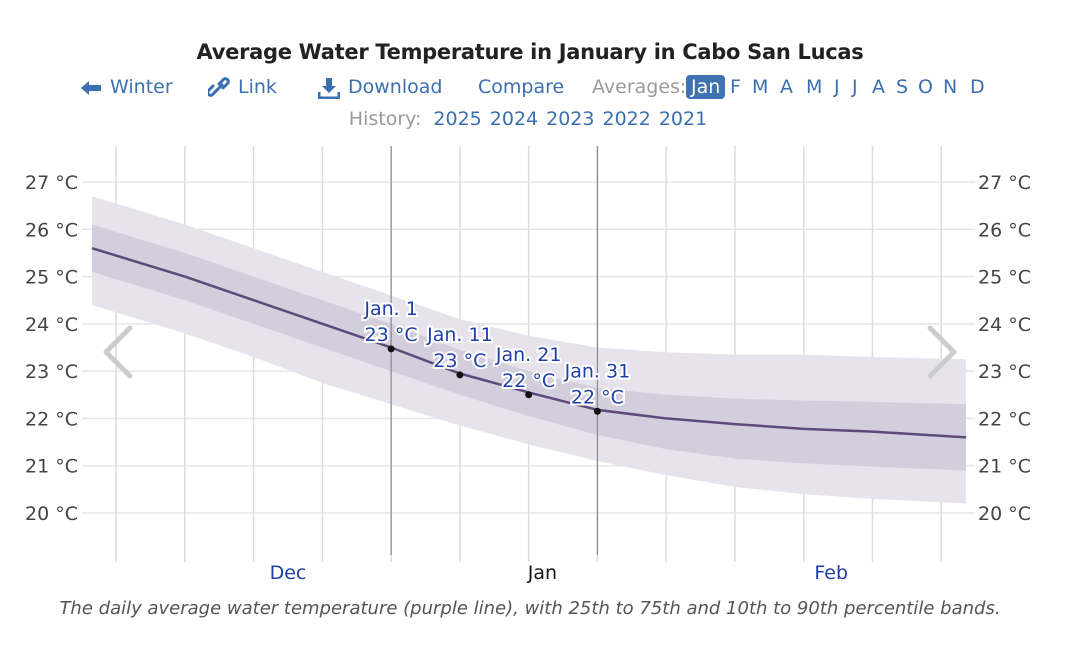  Describe the element at coordinates (542, 573) in the screenshot. I see `month-label: Jan` at that location.